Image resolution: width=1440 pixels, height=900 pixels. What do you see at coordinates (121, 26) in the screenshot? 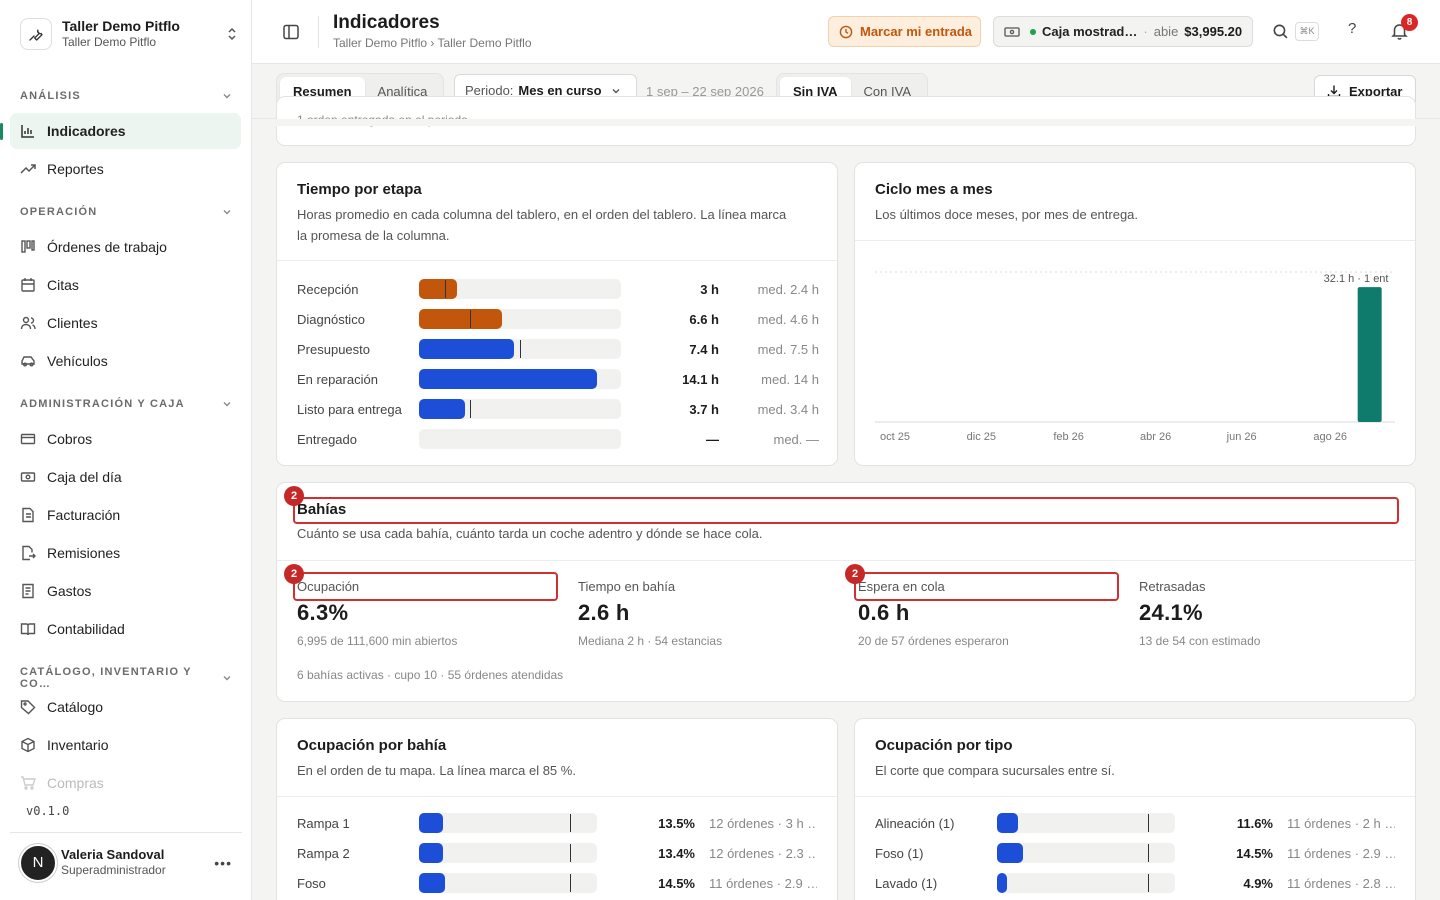
I see `workspace-name: Taller Demo Pitflo` at bounding box center [121, 26].